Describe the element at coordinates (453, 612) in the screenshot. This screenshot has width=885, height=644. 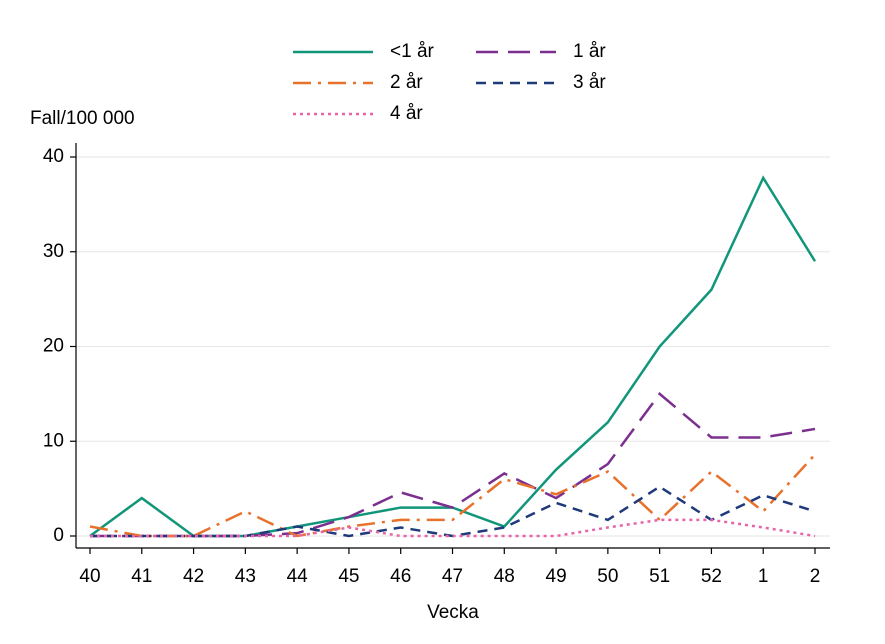
I see `x-axis-title: Vecka` at that location.